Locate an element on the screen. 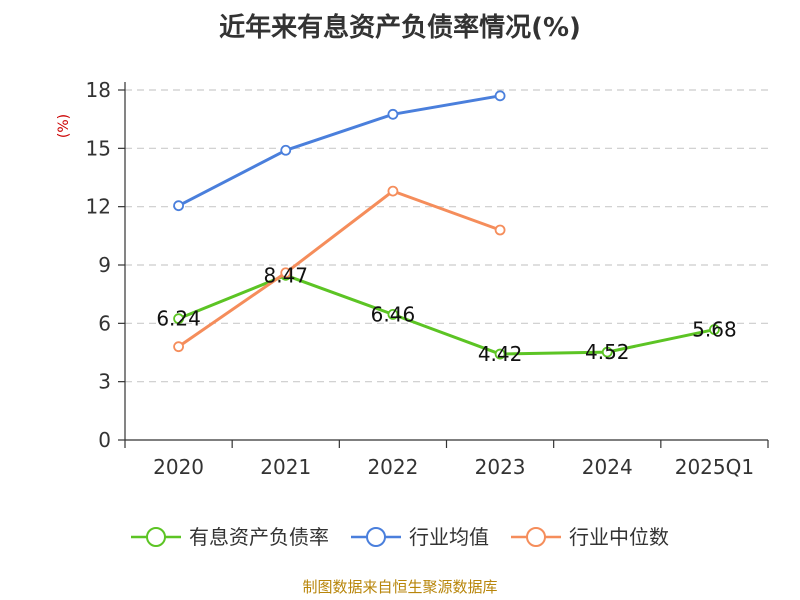 This screenshot has height=600, width=800. y-tick-label: 15 is located at coordinates (98, 148).